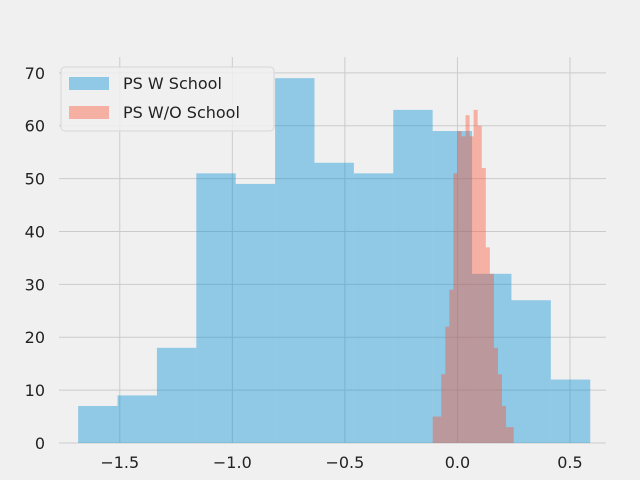  Describe the element at coordinates (569, 462) in the screenshot. I see `x-tick-label-4: 0.5` at that location.